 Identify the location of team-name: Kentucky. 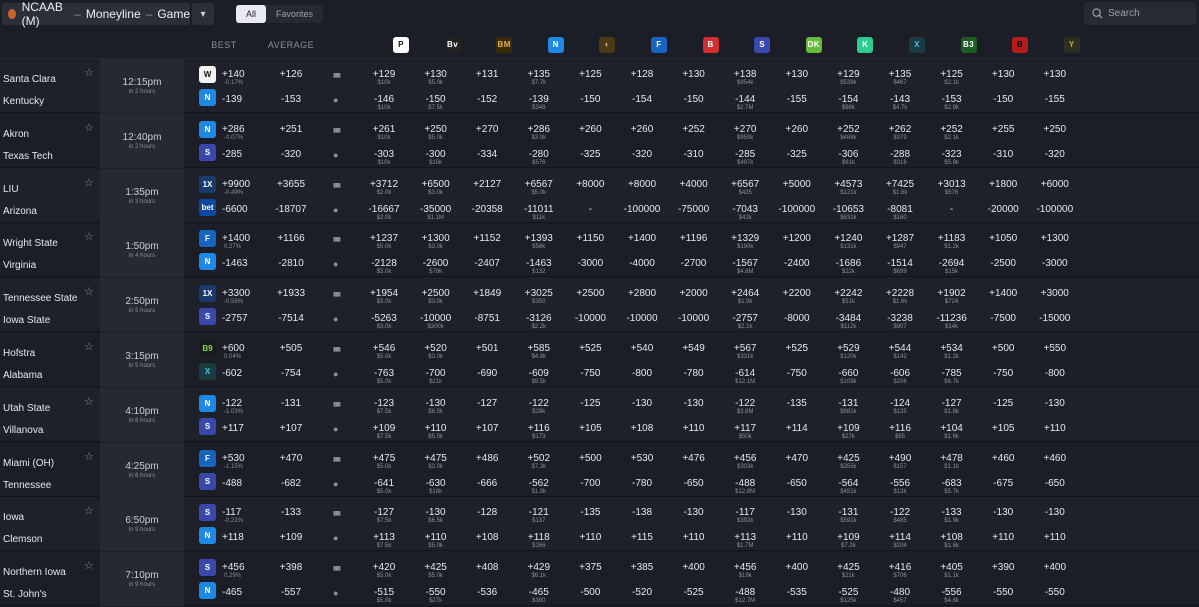
(24, 101).